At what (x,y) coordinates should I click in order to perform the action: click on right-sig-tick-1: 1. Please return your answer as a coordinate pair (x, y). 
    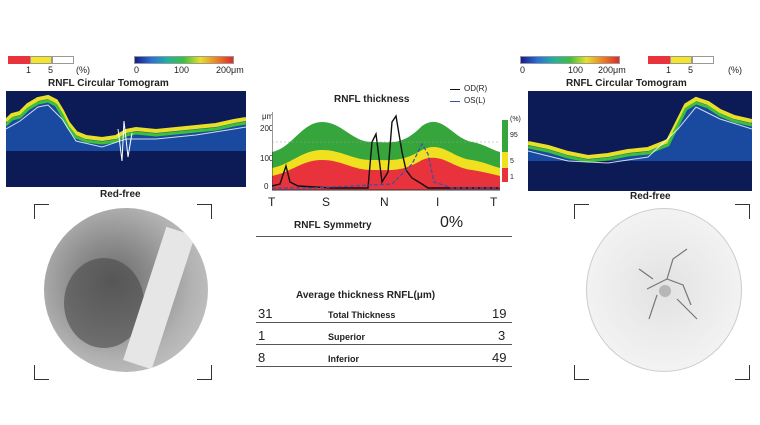
    Looking at the image, I should click on (669, 70).